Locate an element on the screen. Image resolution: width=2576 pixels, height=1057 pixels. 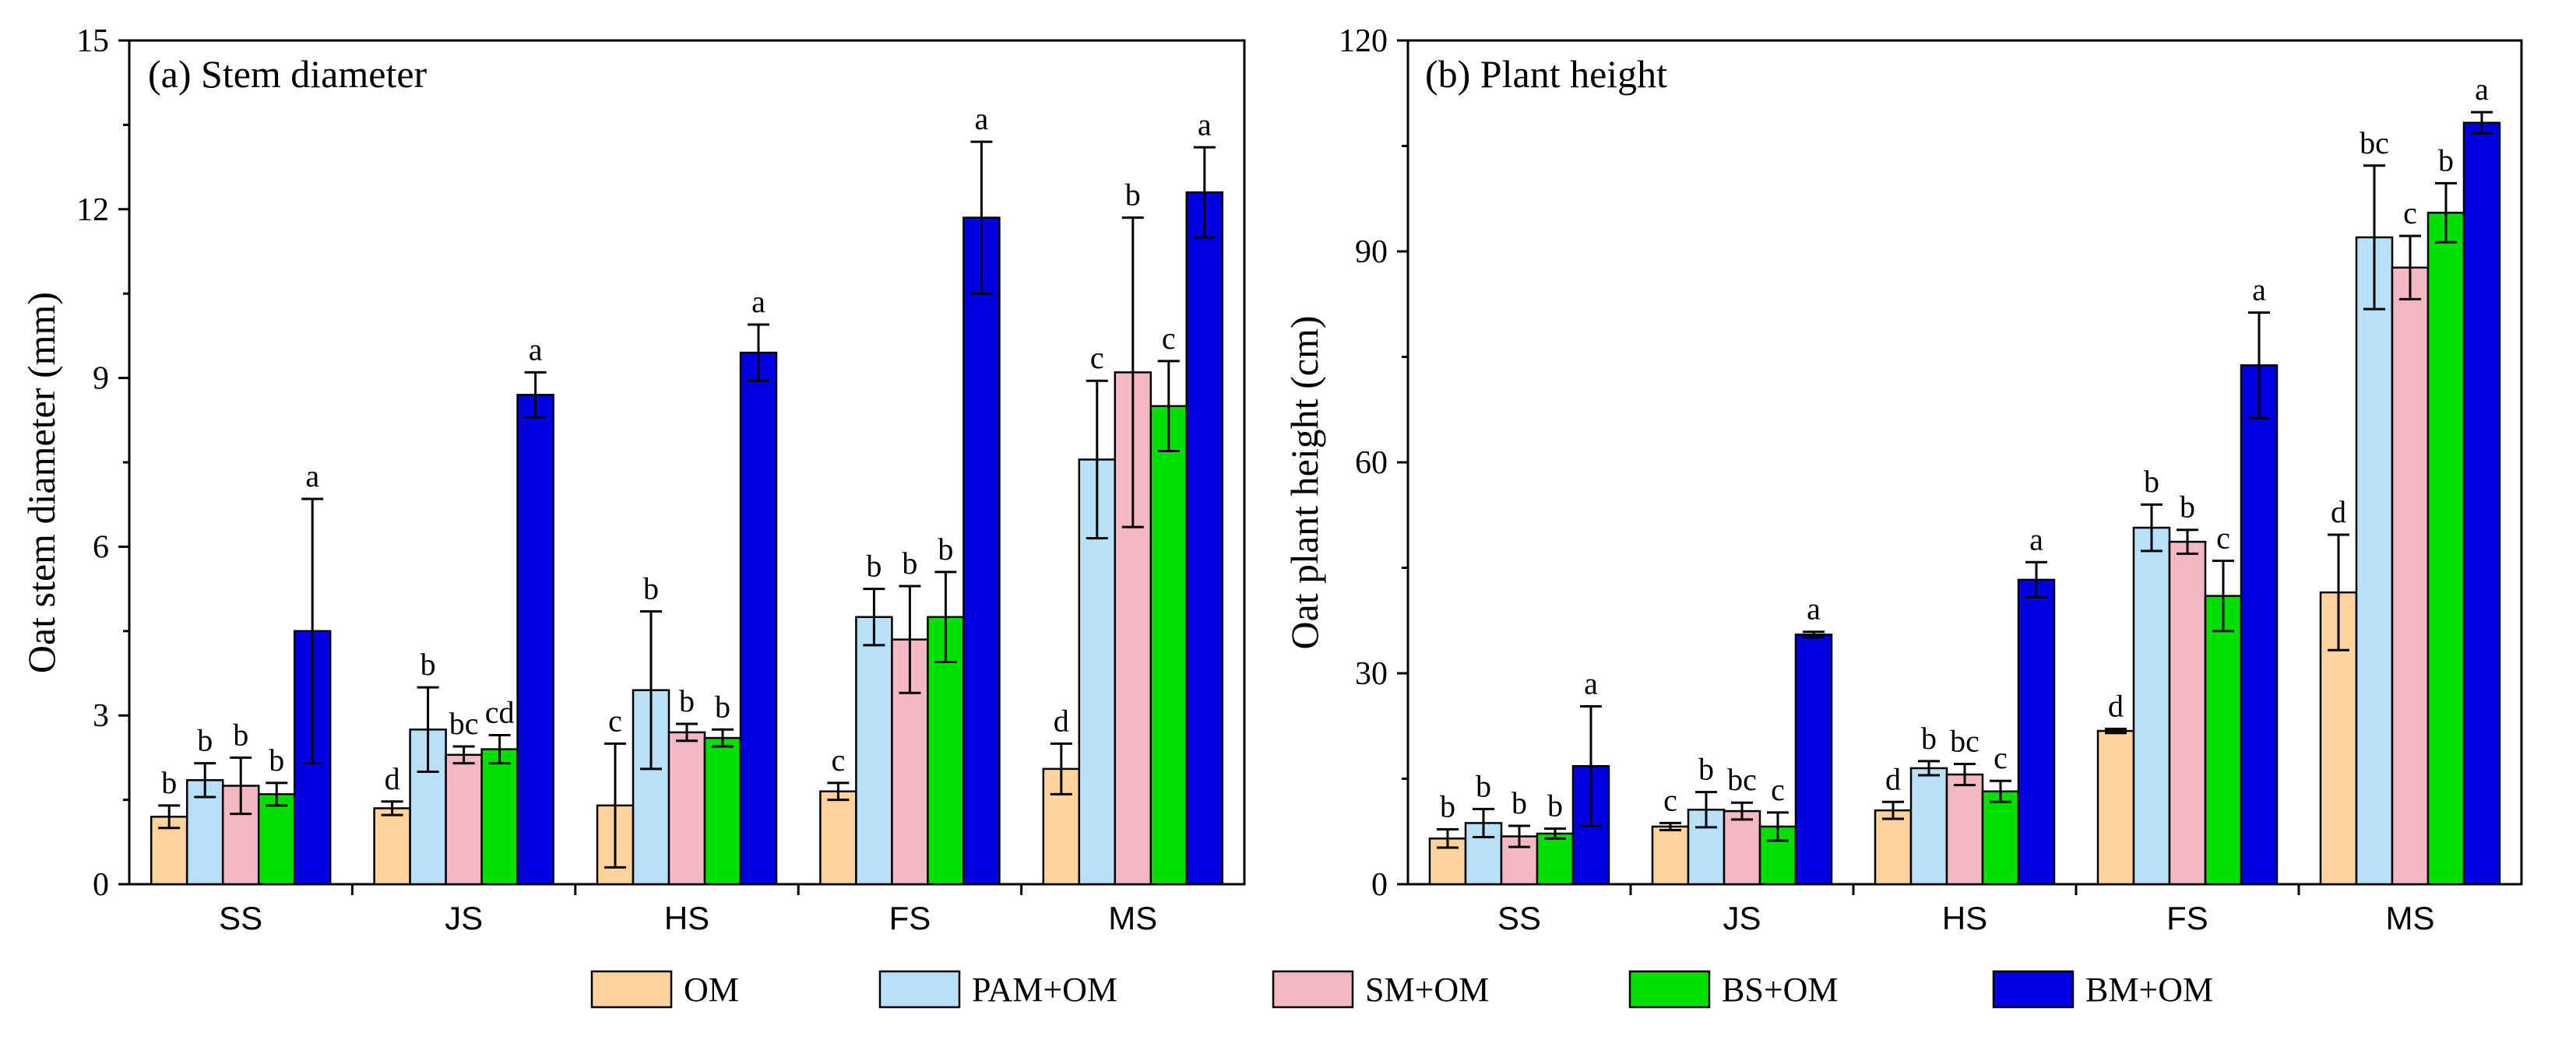
panel-a-ytick-label: 15 is located at coordinates (92, 41).